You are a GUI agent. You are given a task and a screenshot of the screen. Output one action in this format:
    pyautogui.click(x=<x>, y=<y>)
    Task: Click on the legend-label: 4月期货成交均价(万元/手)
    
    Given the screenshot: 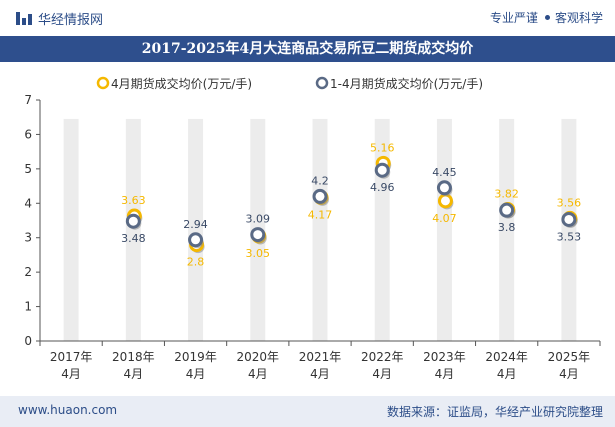 What is the action you would take?
    pyautogui.click(x=181, y=83)
    